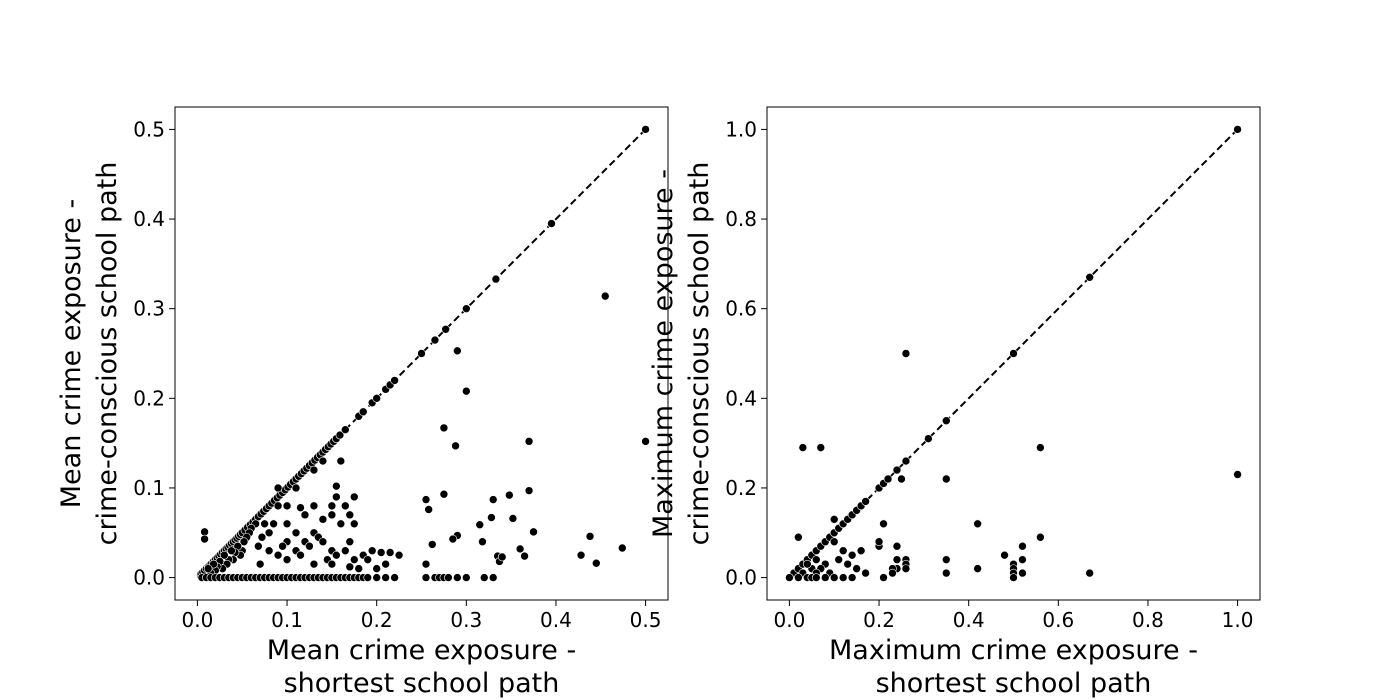 The width and height of the screenshot is (1400, 700). Describe the element at coordinates (466, 620) in the screenshot. I see `x-tick-label: 0.3` at that location.